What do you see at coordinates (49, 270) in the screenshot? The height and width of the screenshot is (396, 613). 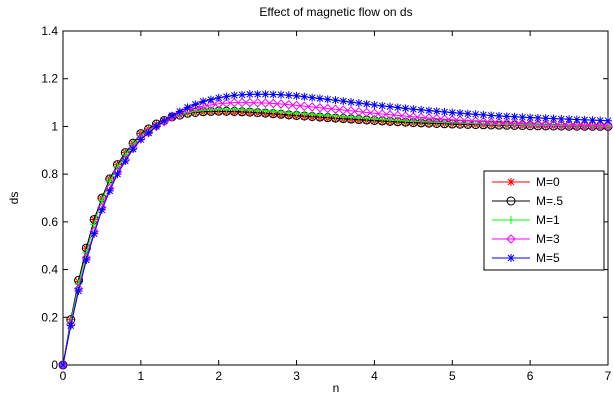 I see `y-tick-label: 0.4` at bounding box center [49, 270].